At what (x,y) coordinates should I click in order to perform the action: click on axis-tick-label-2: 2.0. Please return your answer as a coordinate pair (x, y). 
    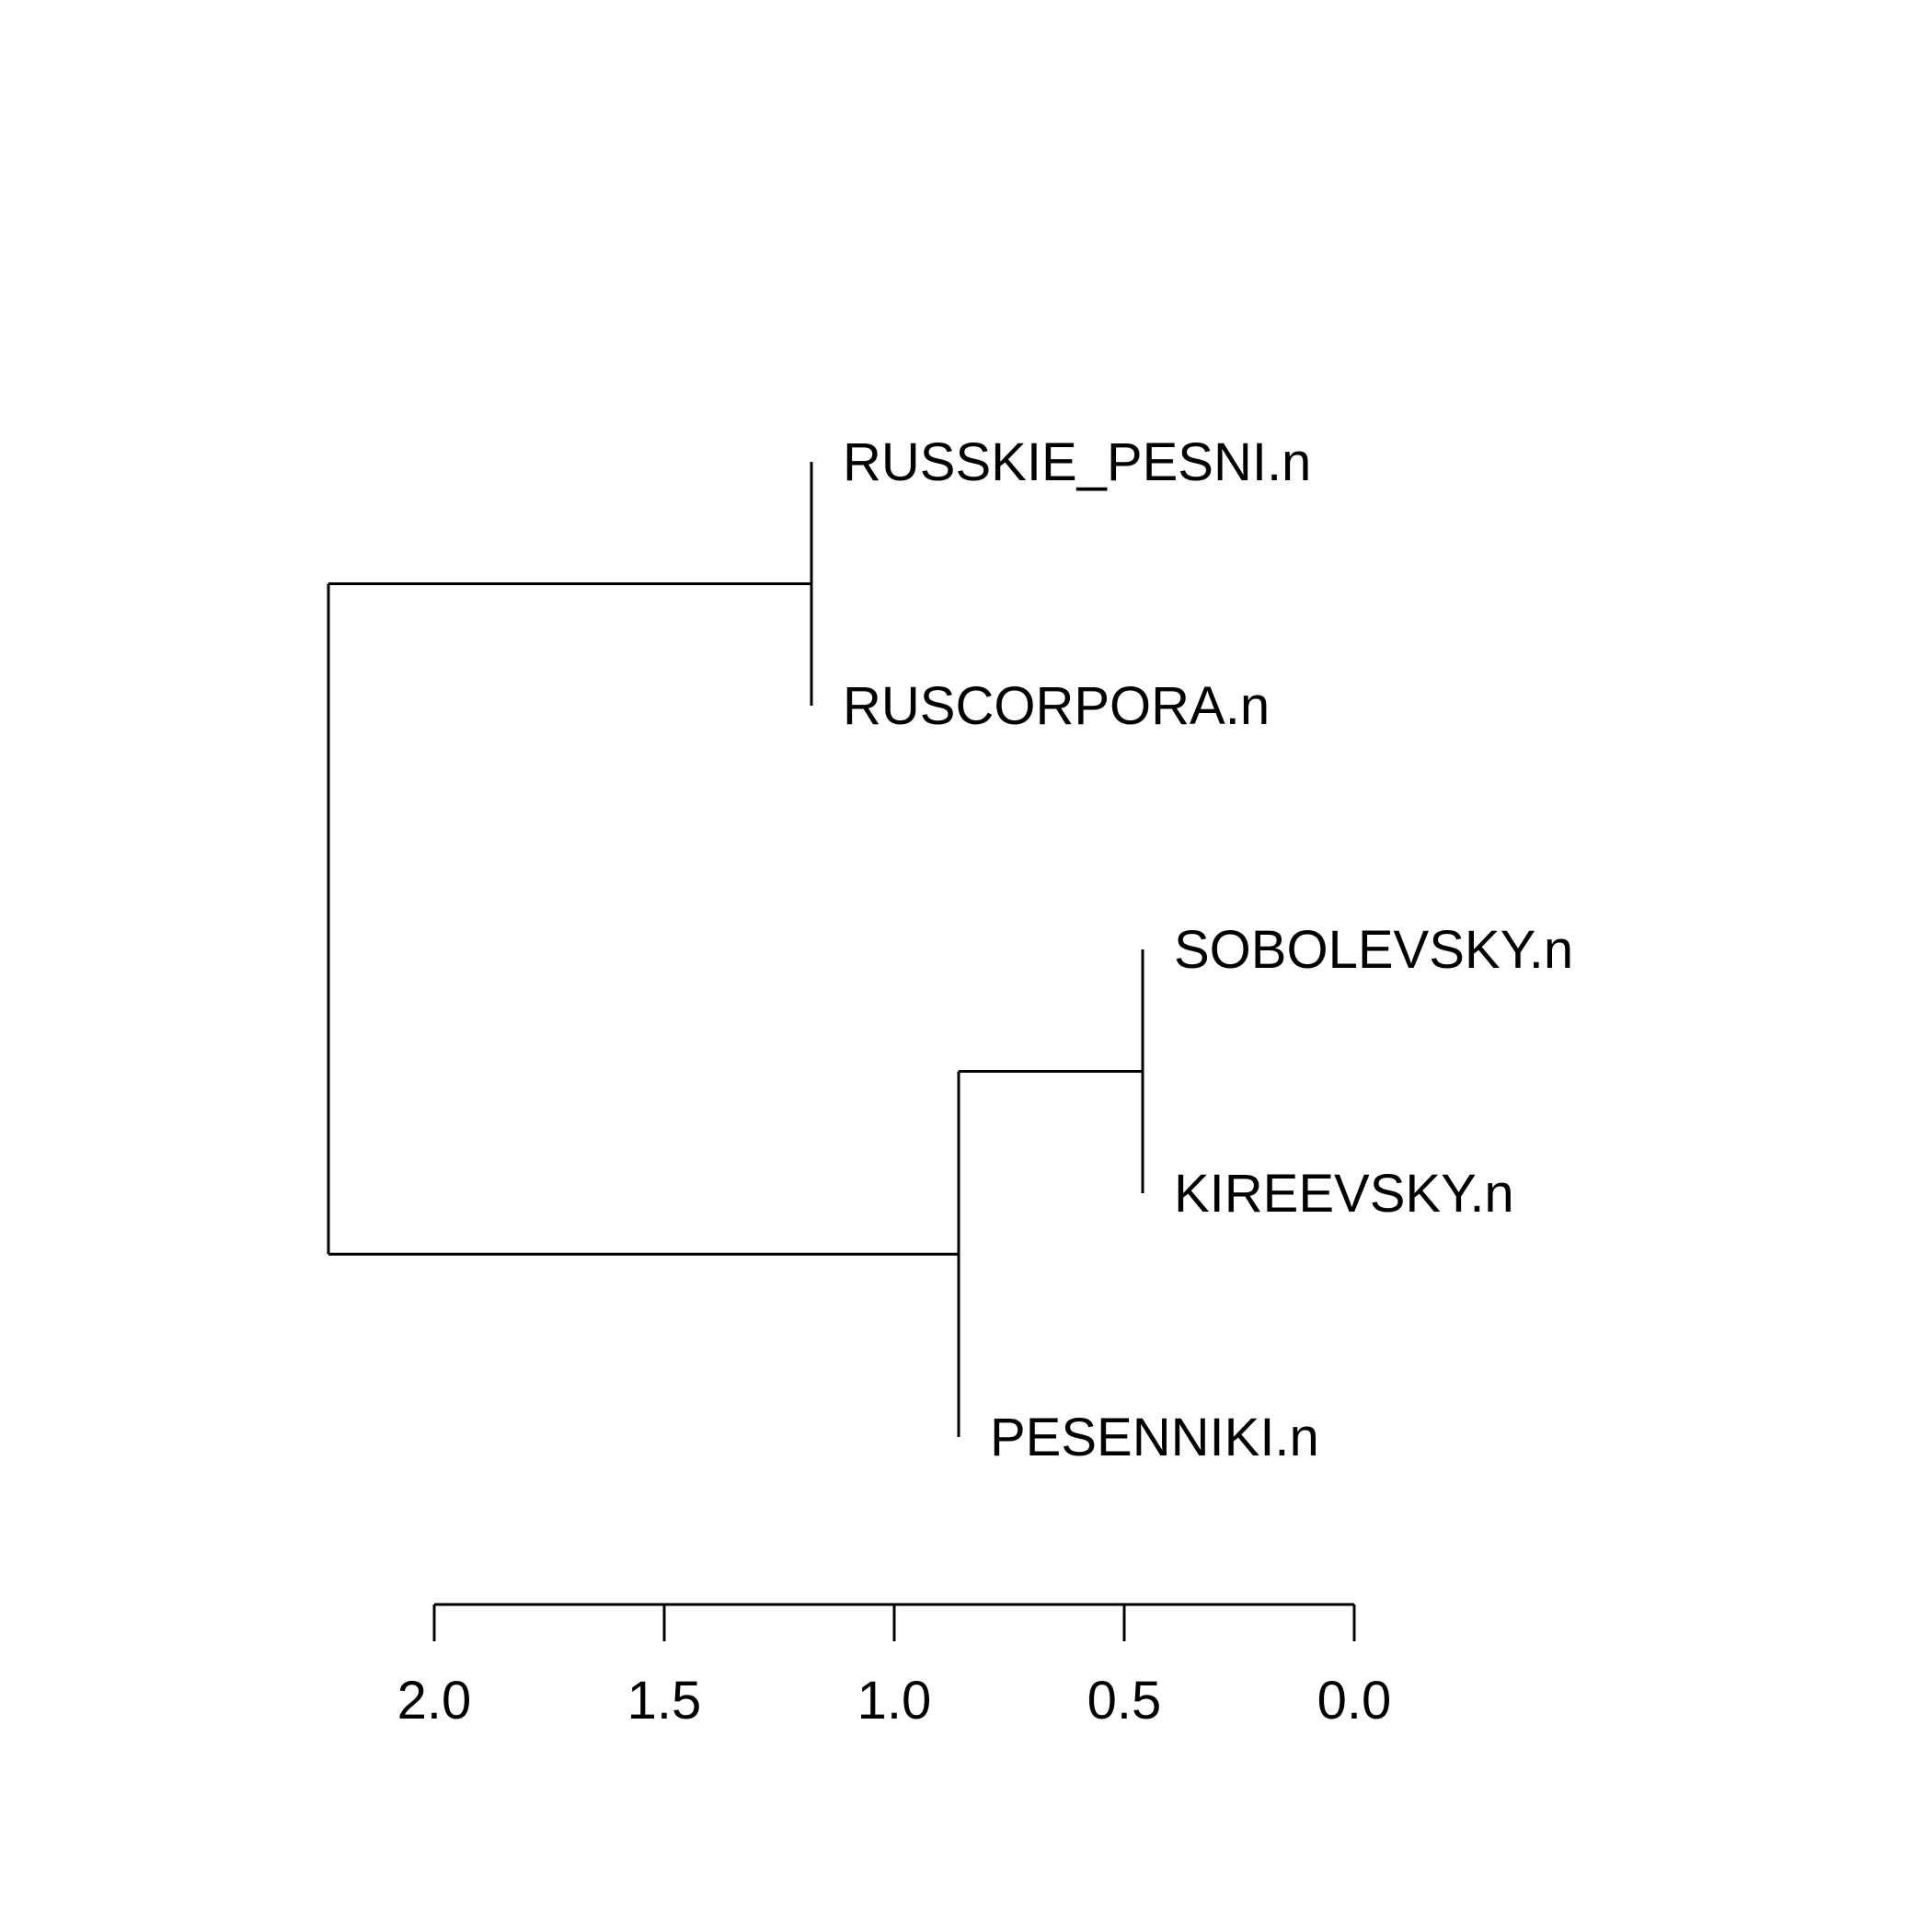
    Looking at the image, I should click on (434, 1701).